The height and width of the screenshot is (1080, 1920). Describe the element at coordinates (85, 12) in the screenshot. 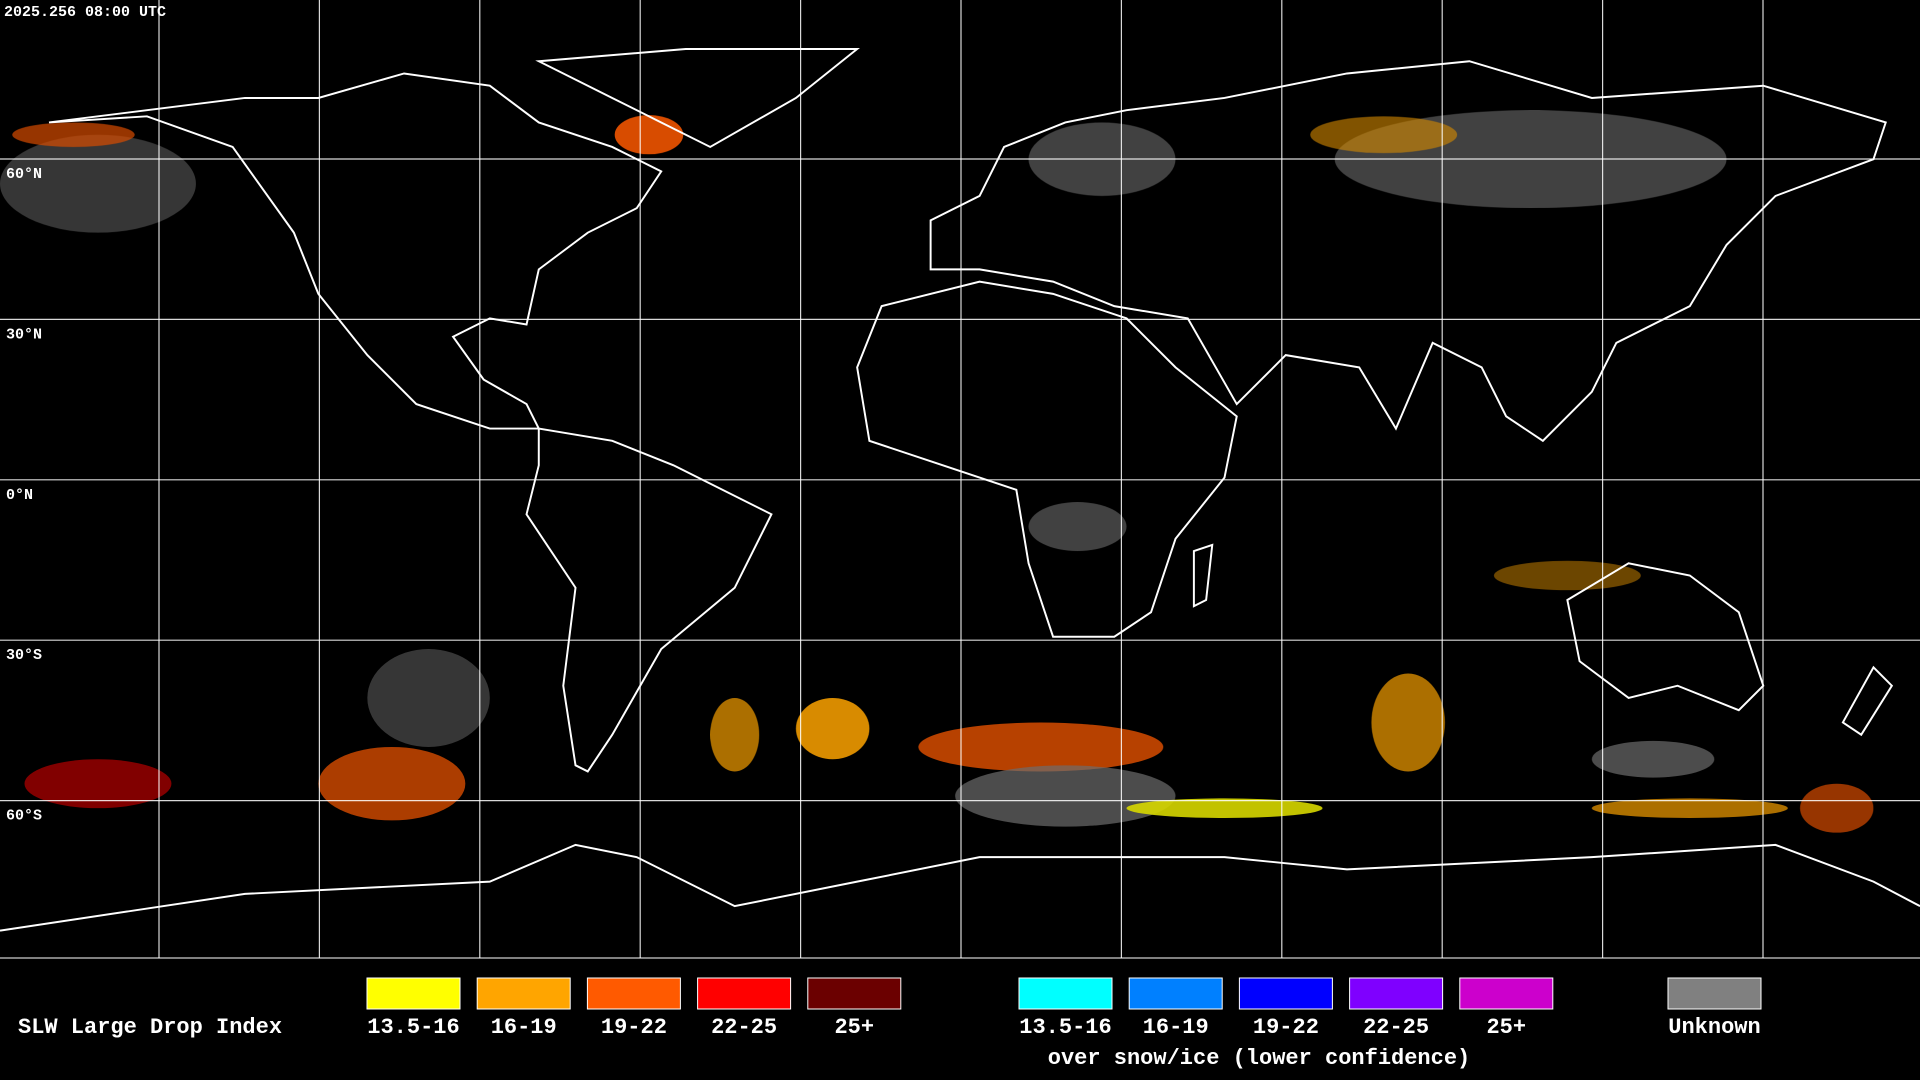

I see `timestamp: 2025.256 08:00 UTC` at that location.